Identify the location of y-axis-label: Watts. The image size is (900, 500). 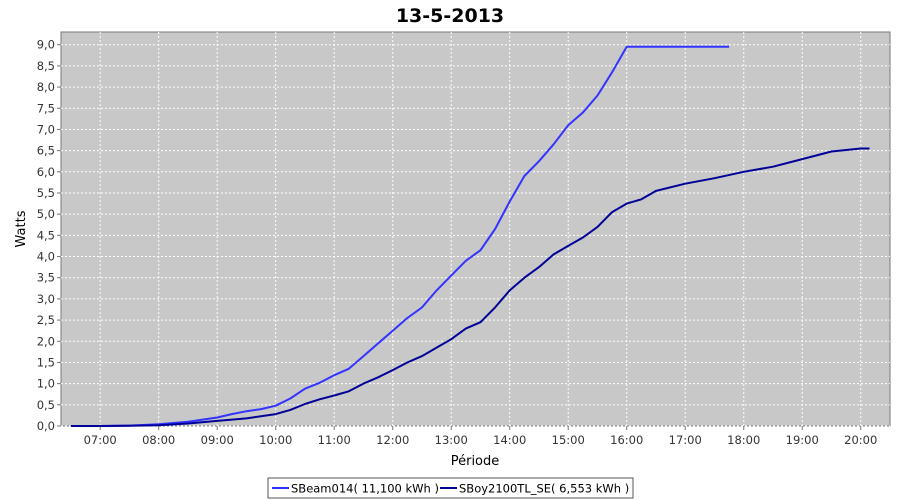
(21, 228).